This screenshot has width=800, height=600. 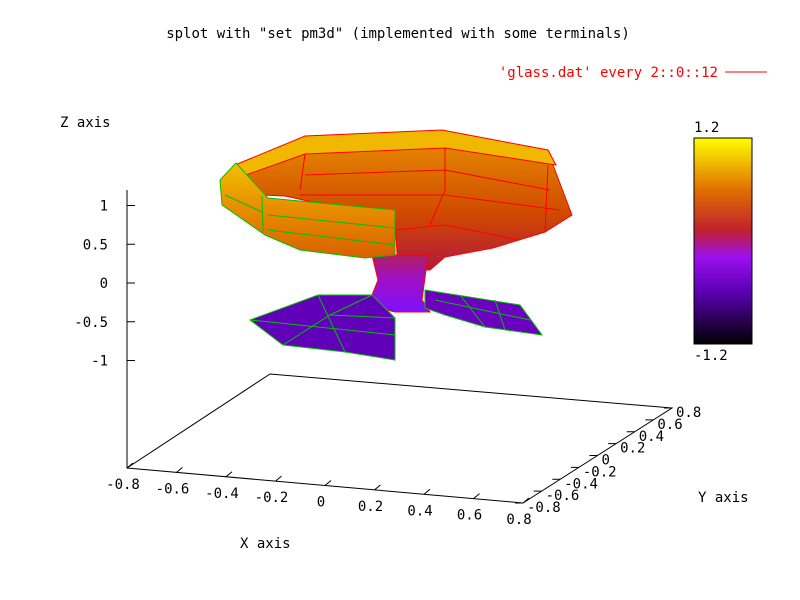 What do you see at coordinates (669, 425) in the screenshot?
I see `y-tick-label: 0.6` at bounding box center [669, 425].